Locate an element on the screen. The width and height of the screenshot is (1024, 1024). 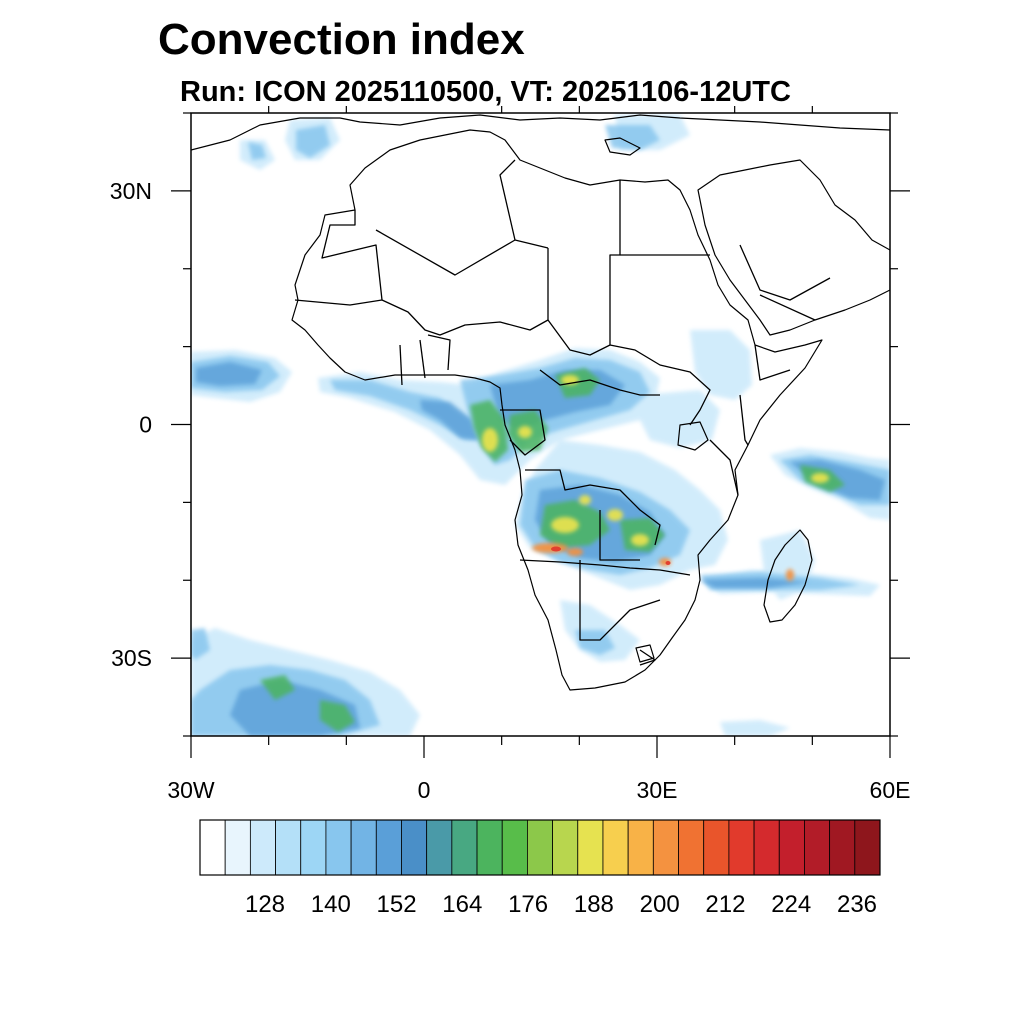
colorbar-label: 188 is located at coordinates (594, 904).